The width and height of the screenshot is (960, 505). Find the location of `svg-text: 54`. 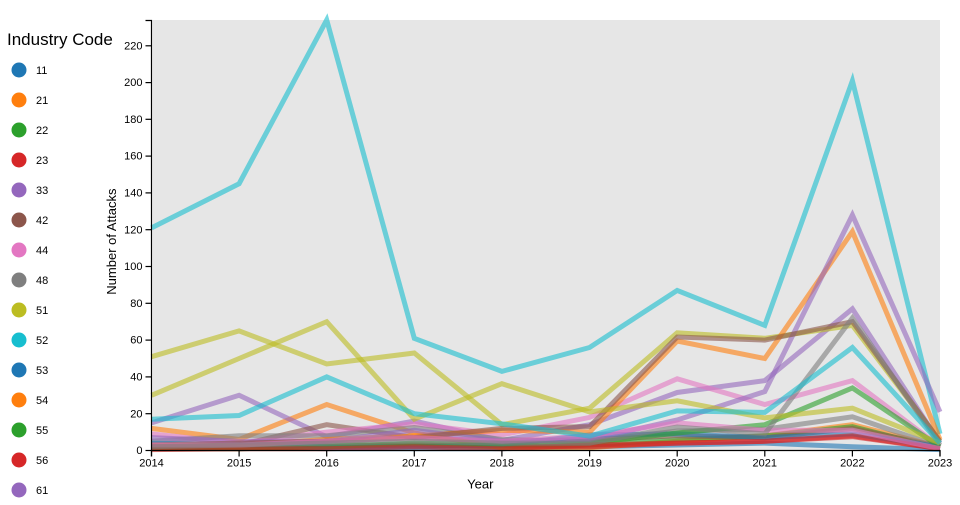

svg-text: 54 is located at coordinates (42, 401).